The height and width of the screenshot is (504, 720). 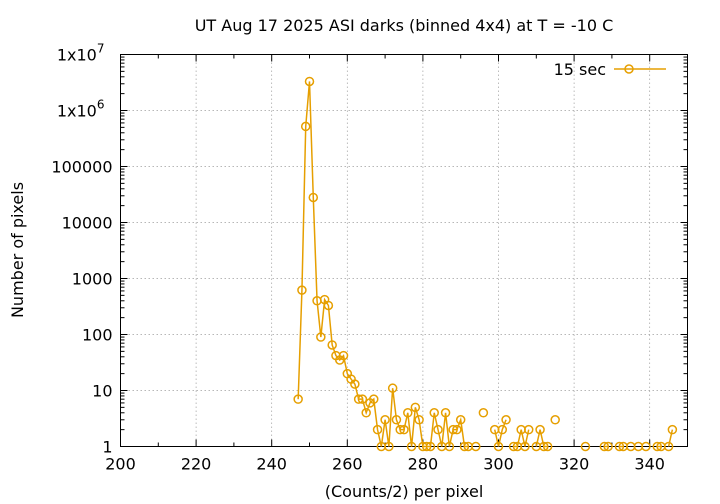 I want to click on y-tick-label: 100, so click(x=97, y=335).